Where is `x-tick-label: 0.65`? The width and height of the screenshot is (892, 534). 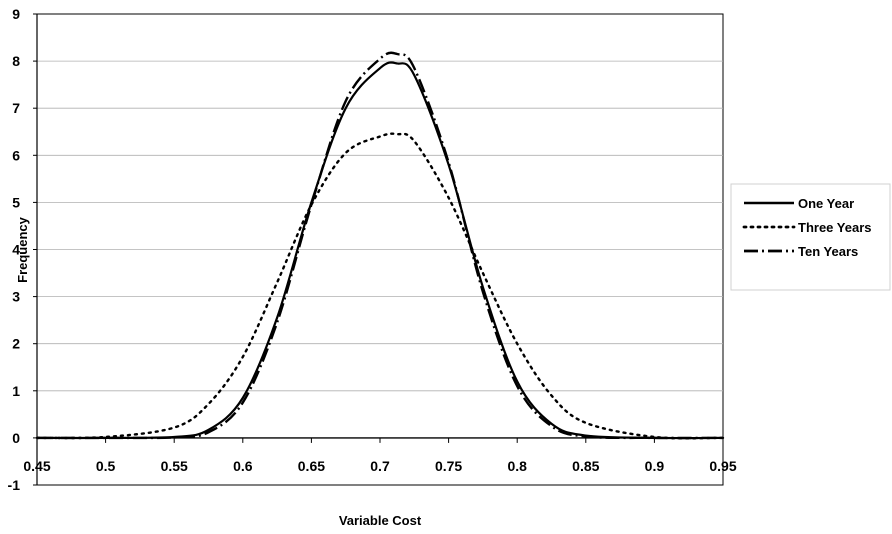 x-tick-label: 0.65 is located at coordinates (311, 466).